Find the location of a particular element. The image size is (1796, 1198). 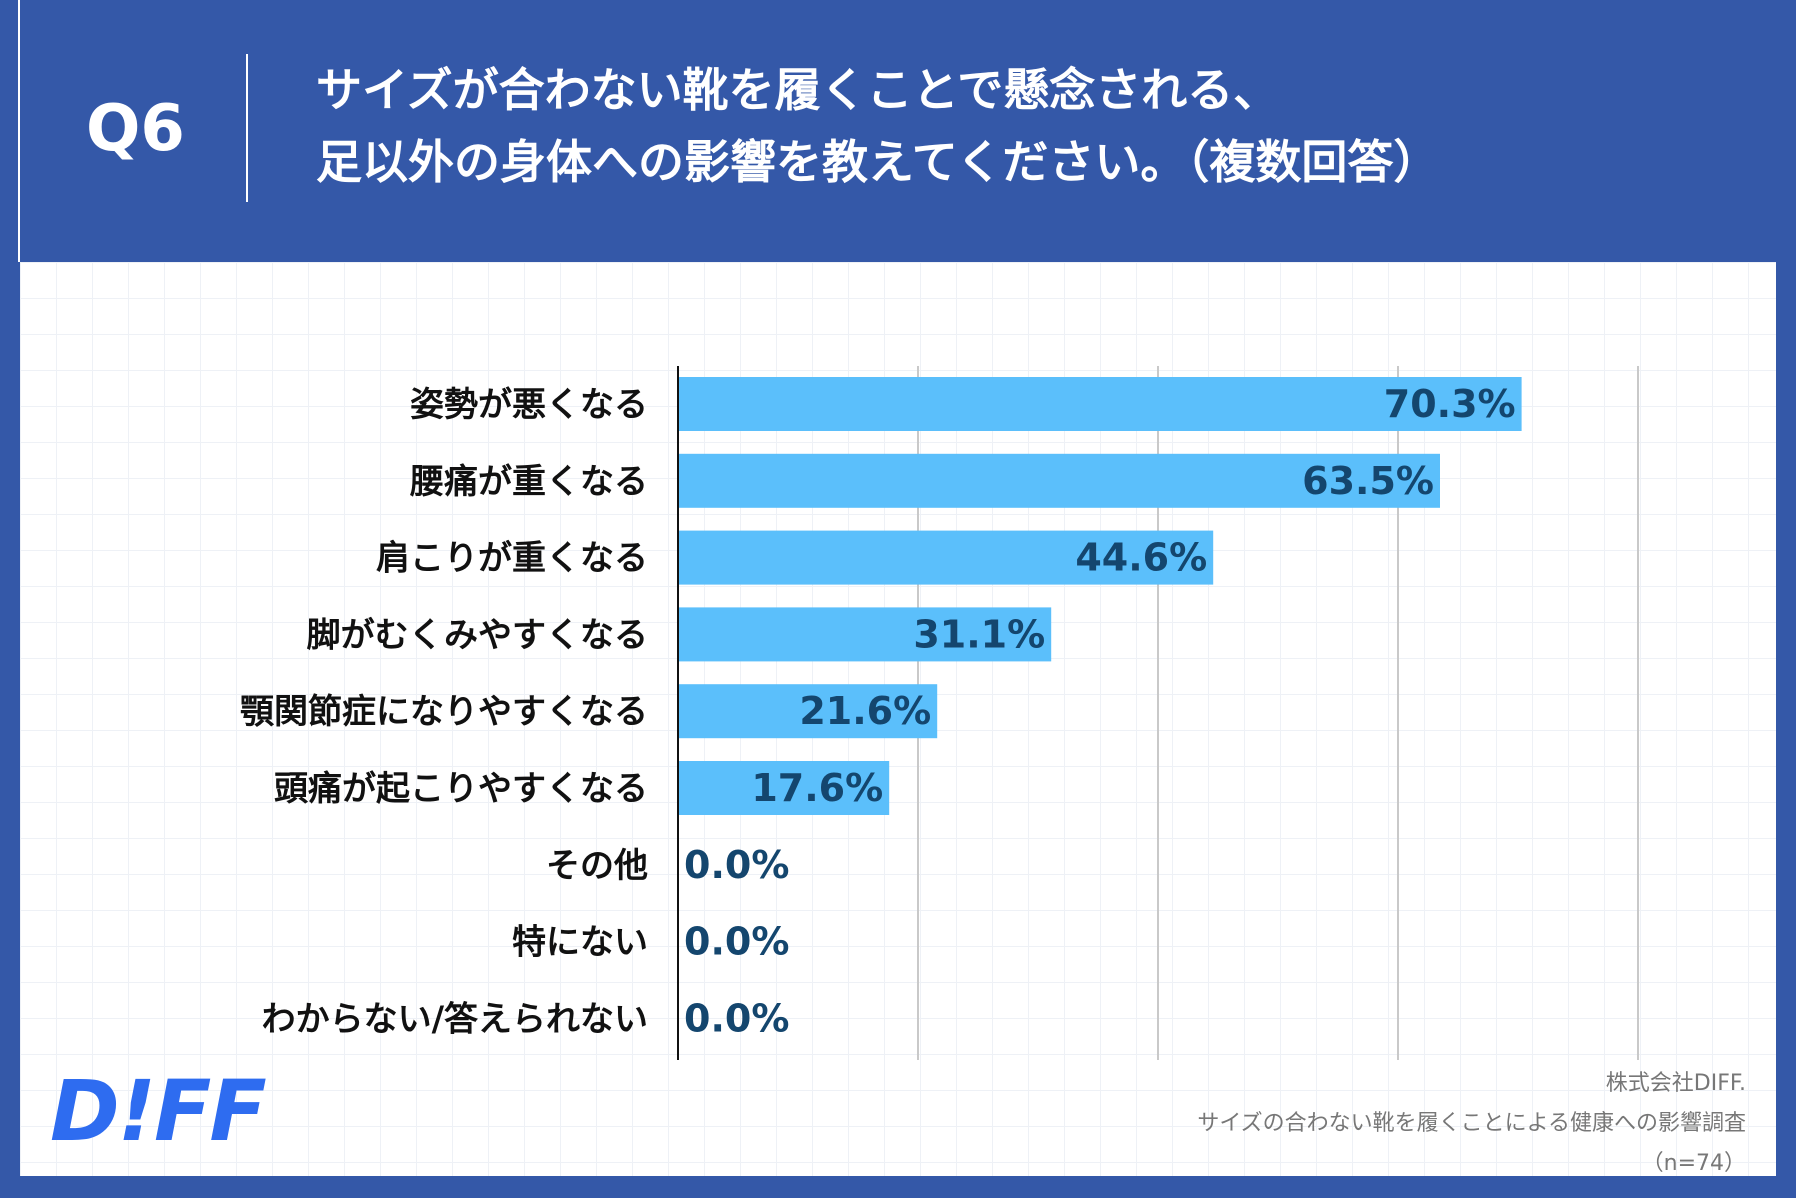

diff-logo: D!FF is located at coordinates (158, 1111).